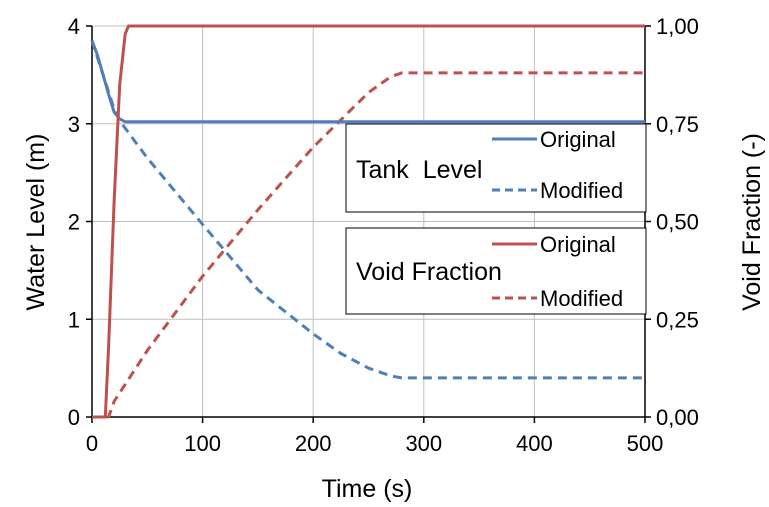 This screenshot has height=507, width=769. I want to click on legend-void-original-label: Original, so click(578, 244).